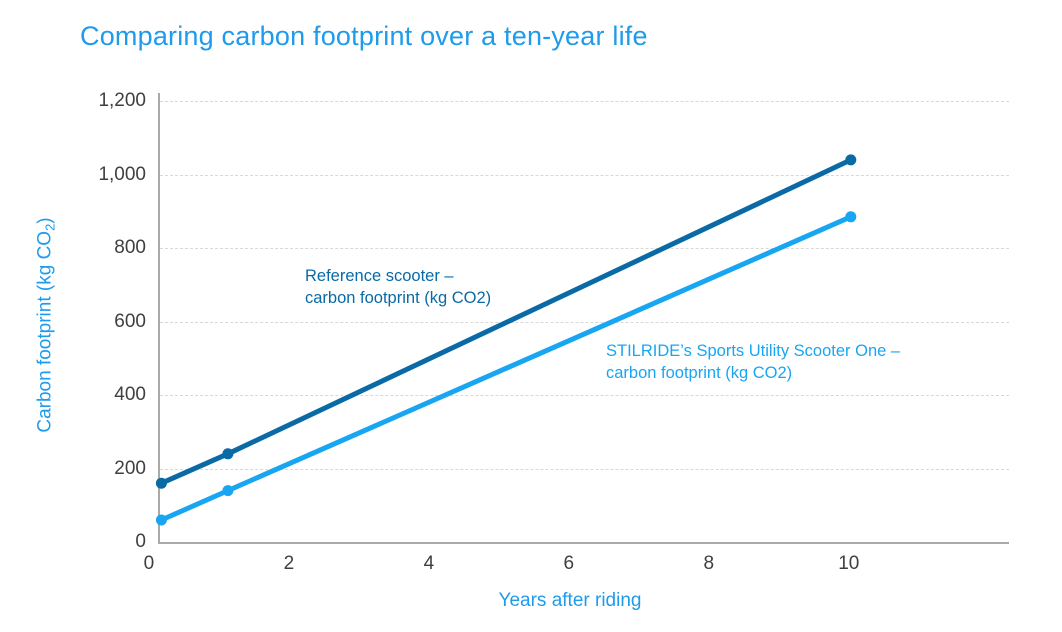 Image resolution: width=1062 pixels, height=632 pixels. Describe the element at coordinates (149, 563) in the screenshot. I see `x-axis-tick-label: 0` at that location.